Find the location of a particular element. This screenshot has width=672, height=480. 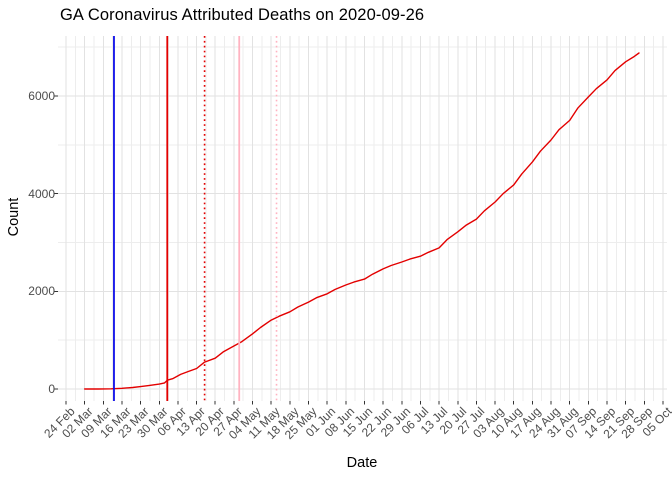

y-tick-label: 0 is located at coordinates (51, 389).